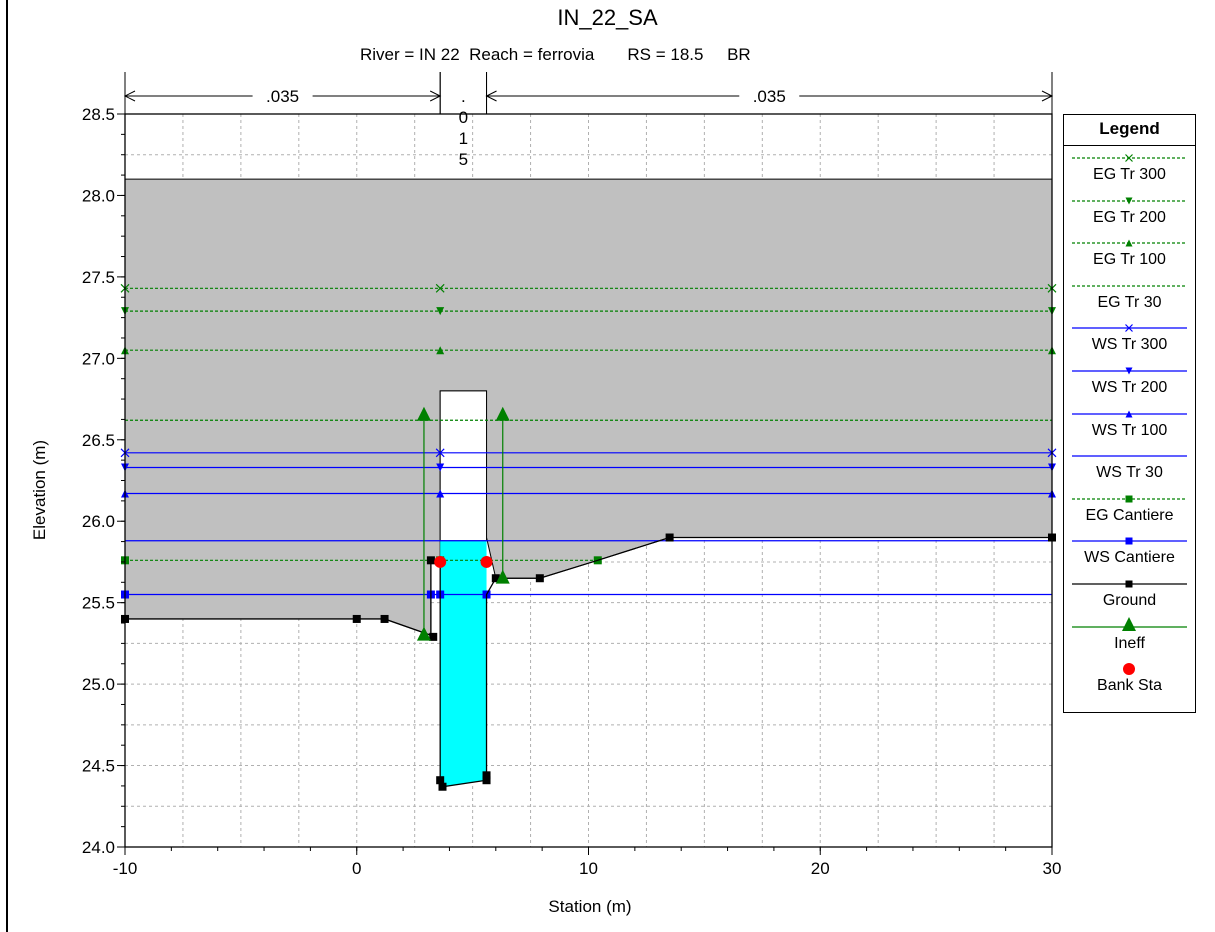 The height and width of the screenshot is (932, 1215). What do you see at coordinates (463, 96) in the screenshot?
I see `manning-label-char: .` at bounding box center [463, 96].